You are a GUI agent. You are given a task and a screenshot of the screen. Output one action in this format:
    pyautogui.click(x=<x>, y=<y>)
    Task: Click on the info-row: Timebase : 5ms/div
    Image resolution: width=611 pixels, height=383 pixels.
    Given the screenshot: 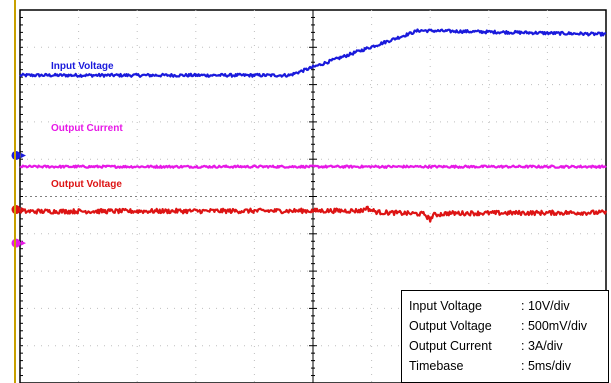 What is the action you would take?
    pyautogui.click(x=508, y=366)
    